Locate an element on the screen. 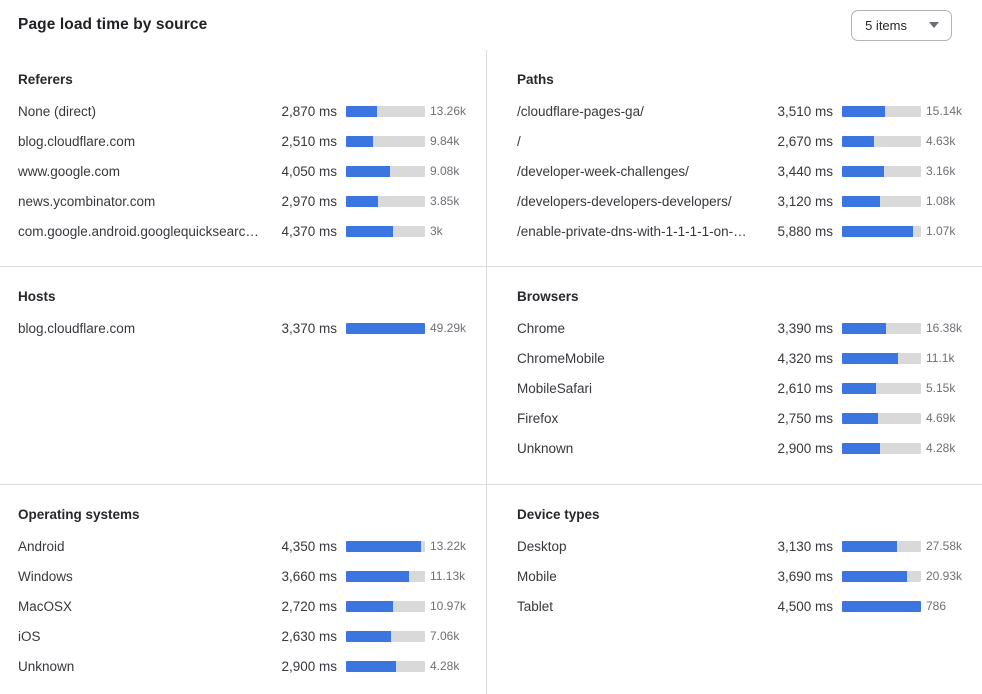 The width and height of the screenshot is (982, 694). table-row: Android 4,350 ms 13.22k is located at coordinates (248, 546).